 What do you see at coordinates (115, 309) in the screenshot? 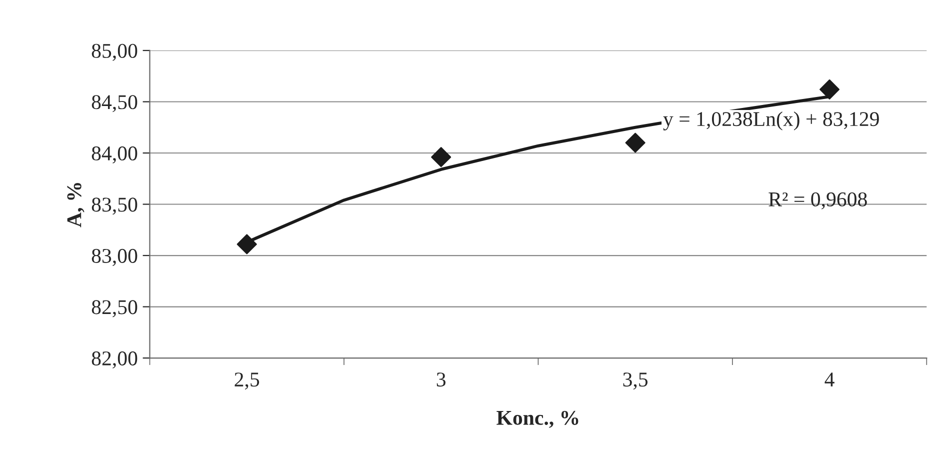
I see `y-tick-label: 82,50` at bounding box center [115, 309].